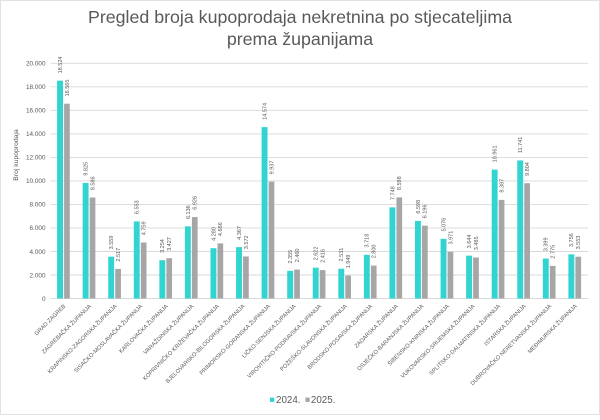 This screenshot has height=420, width=600. What do you see at coordinates (521, 145) in the screenshot?
I see `svg-text: 11.741` at bounding box center [521, 145].